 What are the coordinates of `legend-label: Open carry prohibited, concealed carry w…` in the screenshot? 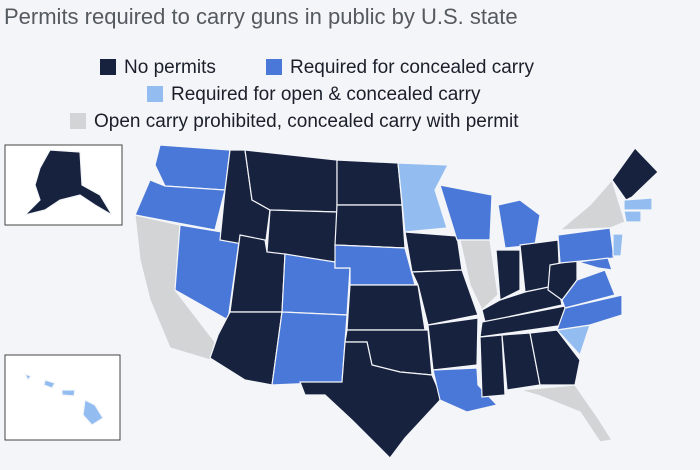 It's located at (306, 121).